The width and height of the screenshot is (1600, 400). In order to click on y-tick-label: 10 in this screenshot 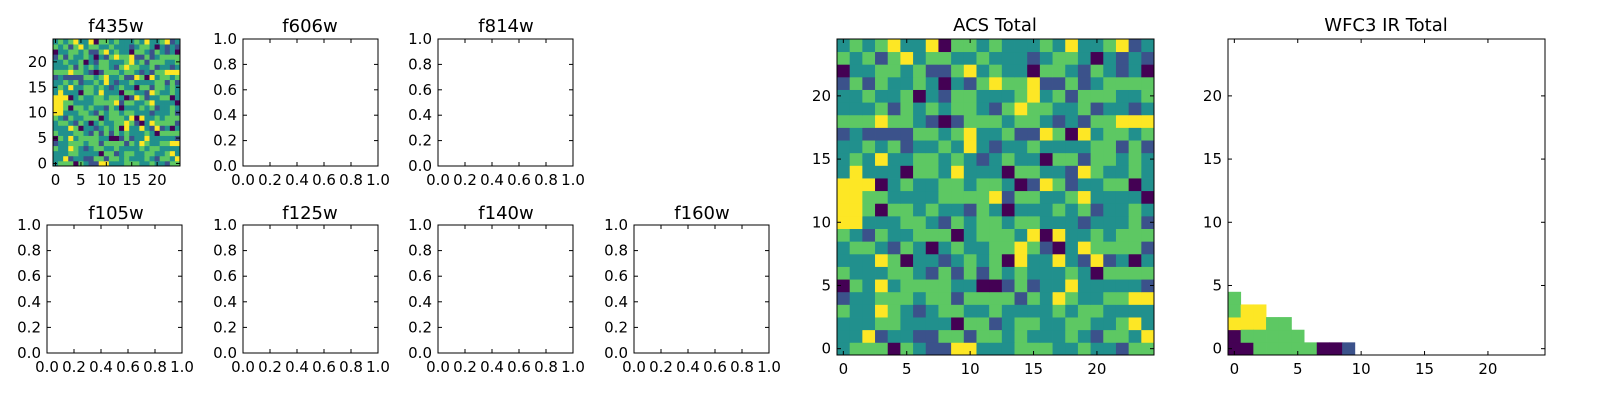, I will do `click(1212, 222)`.